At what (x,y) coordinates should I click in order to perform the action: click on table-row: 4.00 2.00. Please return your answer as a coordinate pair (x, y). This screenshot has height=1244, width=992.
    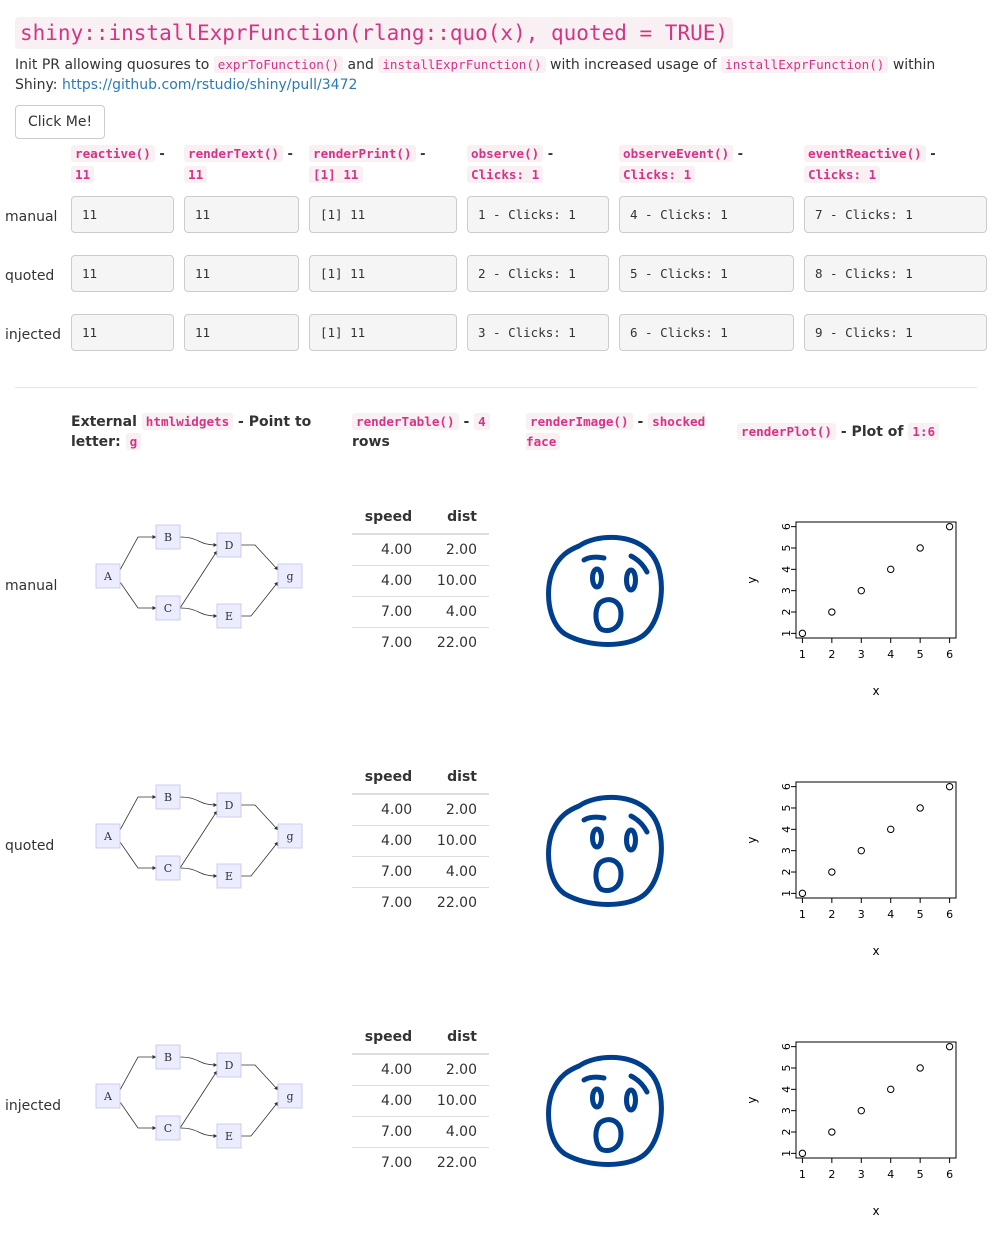
    Looking at the image, I should click on (420, 550).